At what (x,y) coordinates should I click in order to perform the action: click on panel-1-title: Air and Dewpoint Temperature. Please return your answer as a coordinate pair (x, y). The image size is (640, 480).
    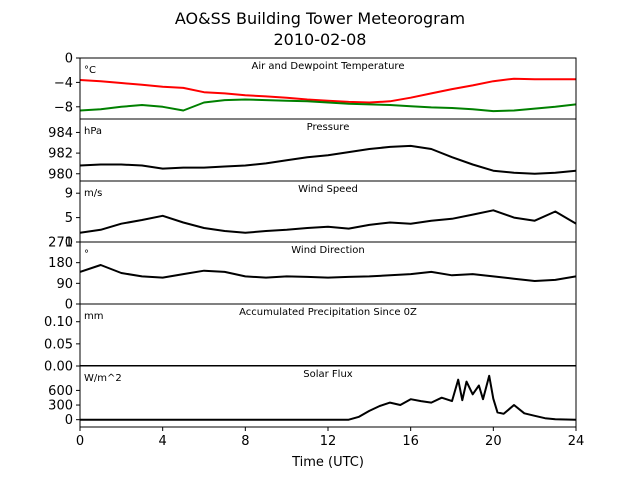
    Looking at the image, I should click on (328, 66).